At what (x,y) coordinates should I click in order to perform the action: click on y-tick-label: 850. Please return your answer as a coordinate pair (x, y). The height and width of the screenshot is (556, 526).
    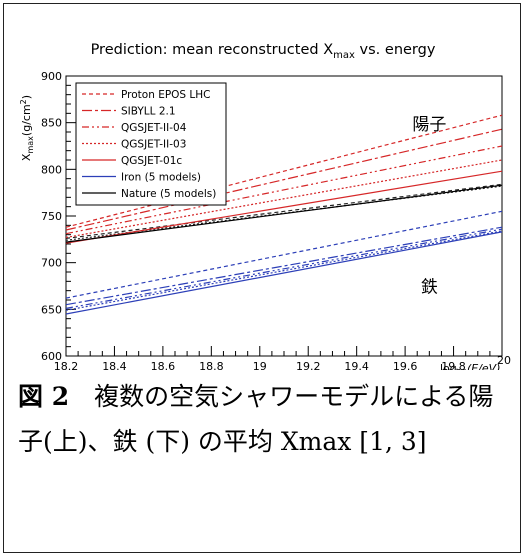
    Looking at the image, I should click on (51, 123).